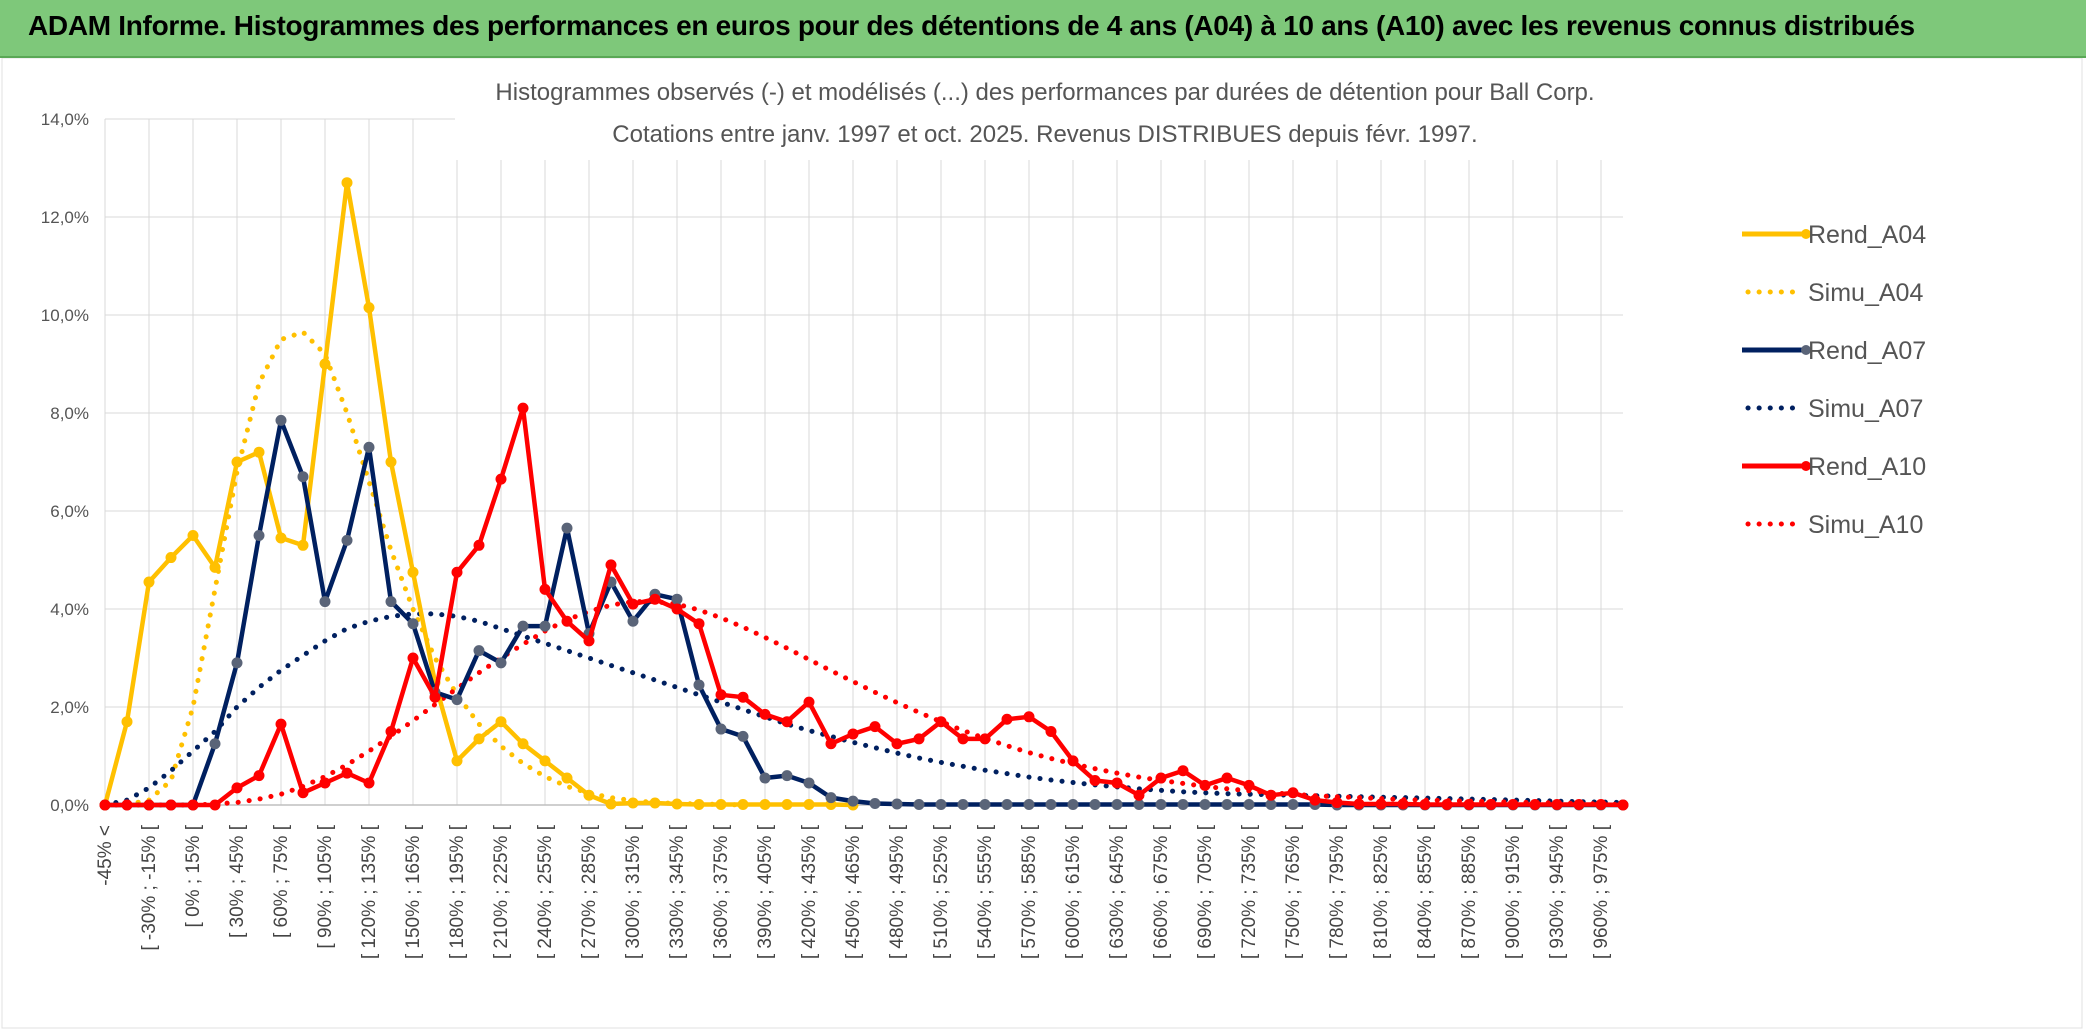 The width and height of the screenshot is (2086, 1033). I want to click on x-tick-label: [ 780% ; 795% [, so click(1337, 891).